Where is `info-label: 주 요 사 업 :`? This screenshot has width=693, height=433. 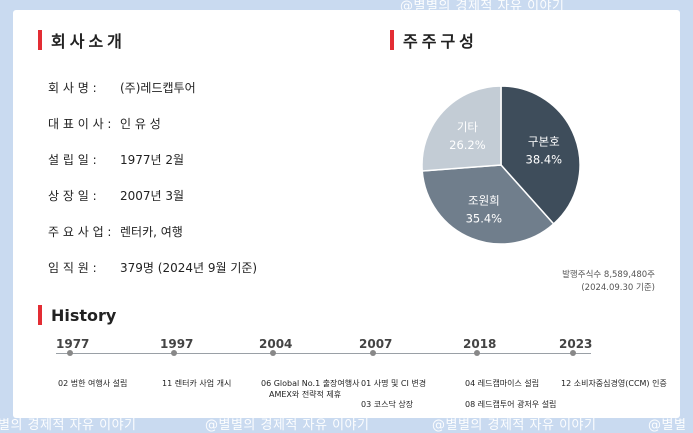
info-label: 주 요 사 업 : is located at coordinates (80, 232).